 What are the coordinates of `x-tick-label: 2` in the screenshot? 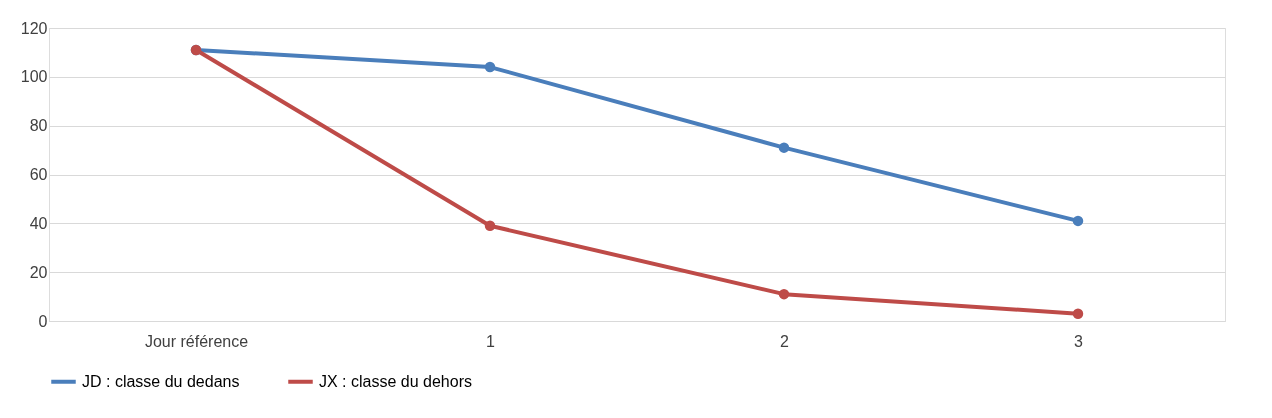 It's located at (785, 341).